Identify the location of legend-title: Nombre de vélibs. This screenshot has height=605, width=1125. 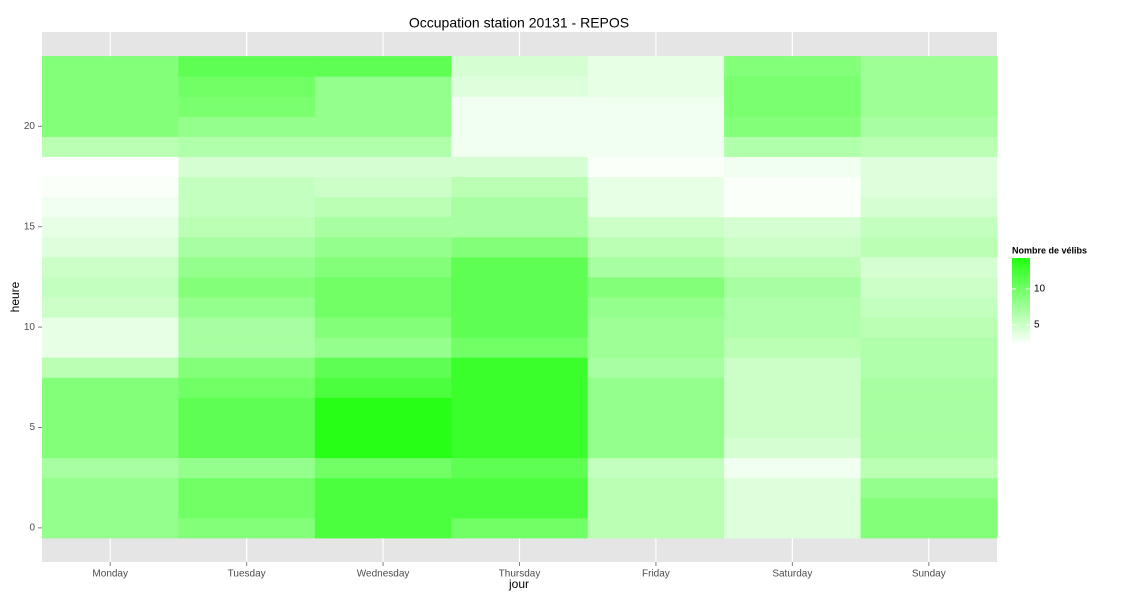
(1049, 250).